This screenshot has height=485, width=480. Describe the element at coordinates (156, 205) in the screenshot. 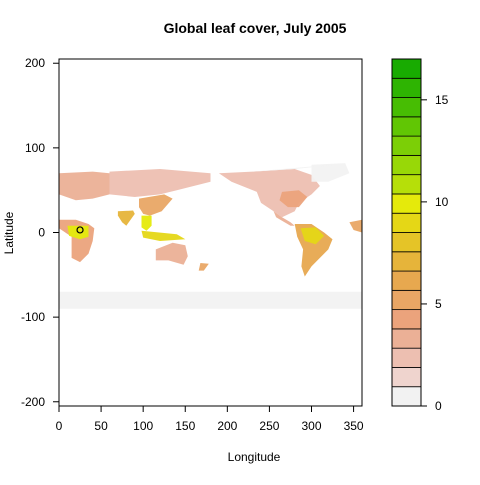

I see `region-east-asia` at that location.